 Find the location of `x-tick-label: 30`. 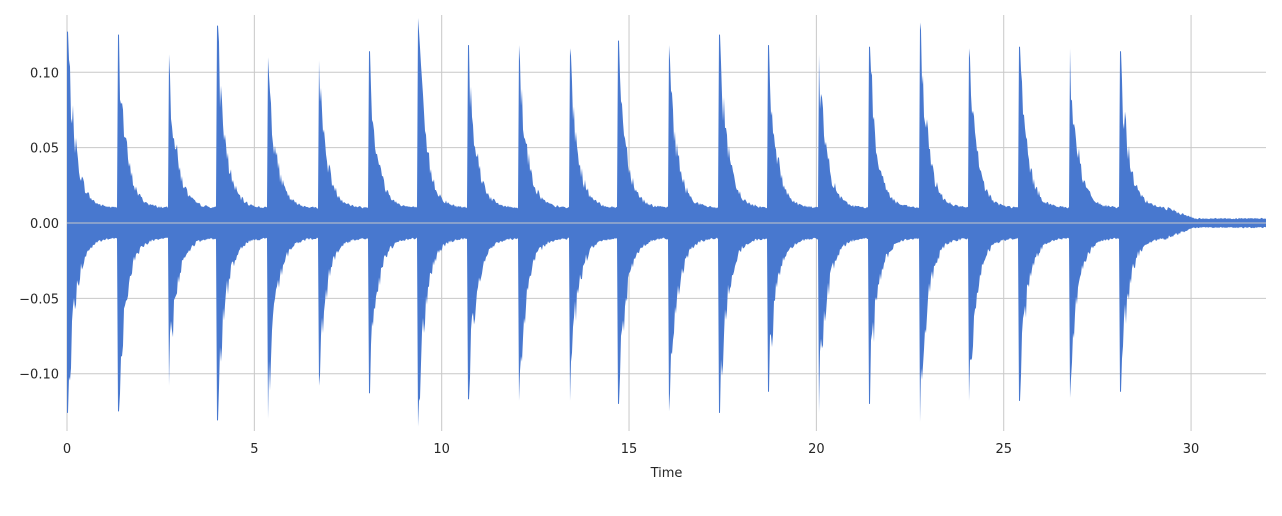

x-tick-label: 30 is located at coordinates (1191, 449).